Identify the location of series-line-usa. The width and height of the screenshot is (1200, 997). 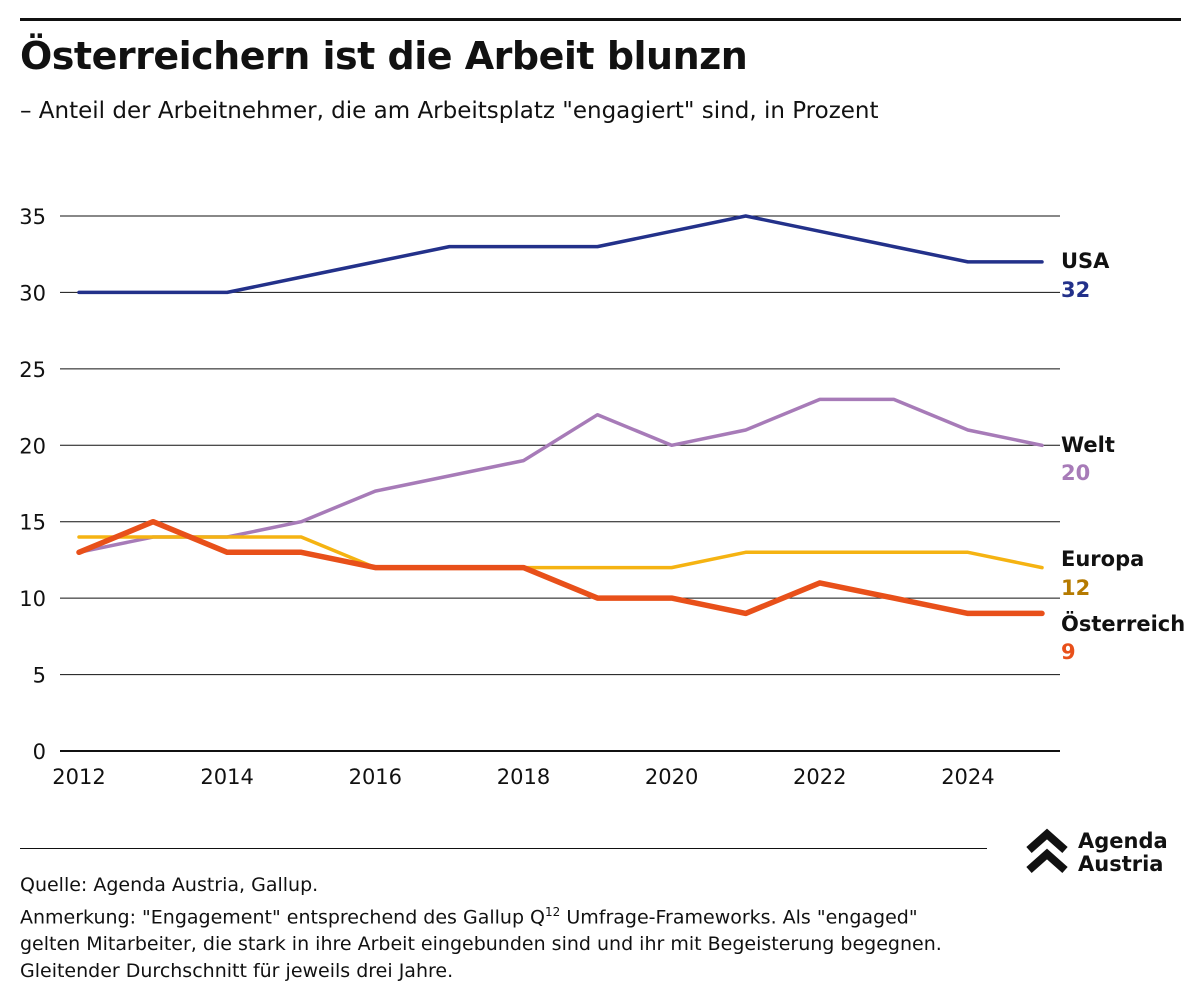
(560, 254).